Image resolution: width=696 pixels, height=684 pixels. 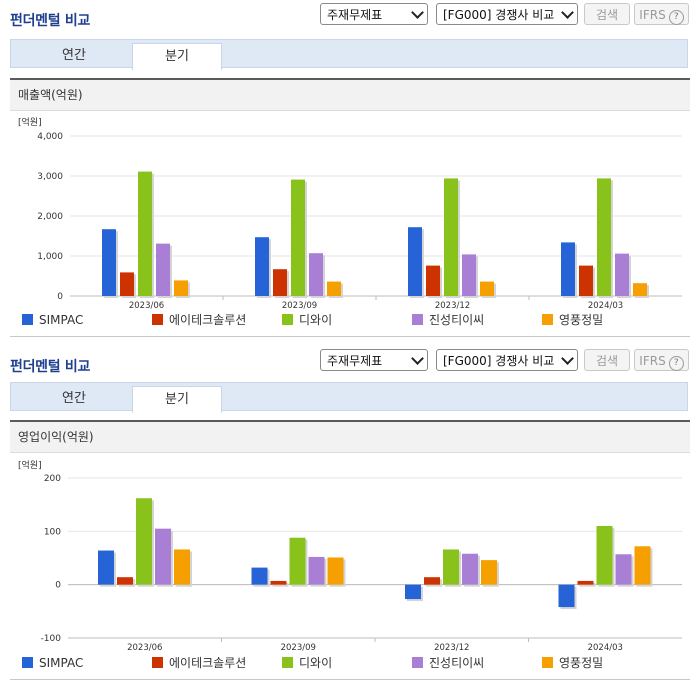 I want to click on y-tick-label: -100, so click(x=51, y=639).